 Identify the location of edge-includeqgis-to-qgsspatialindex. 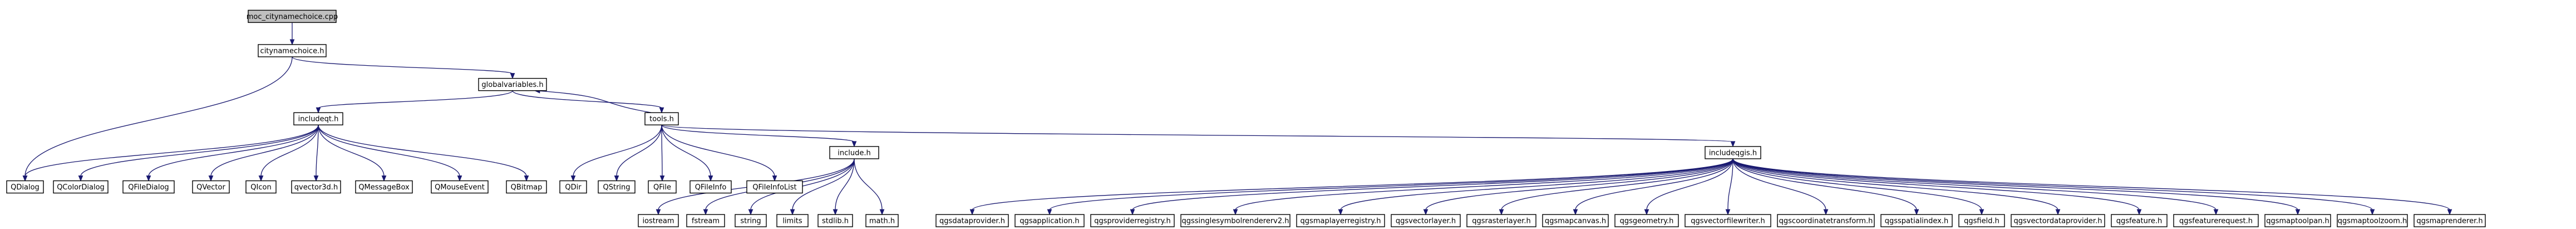
(1825, 187).